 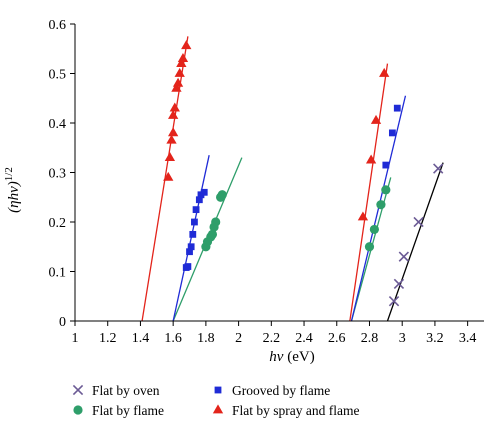 What do you see at coordinates (468, 338) in the screenshot?
I see `x-tick-label: 3.4` at bounding box center [468, 338].